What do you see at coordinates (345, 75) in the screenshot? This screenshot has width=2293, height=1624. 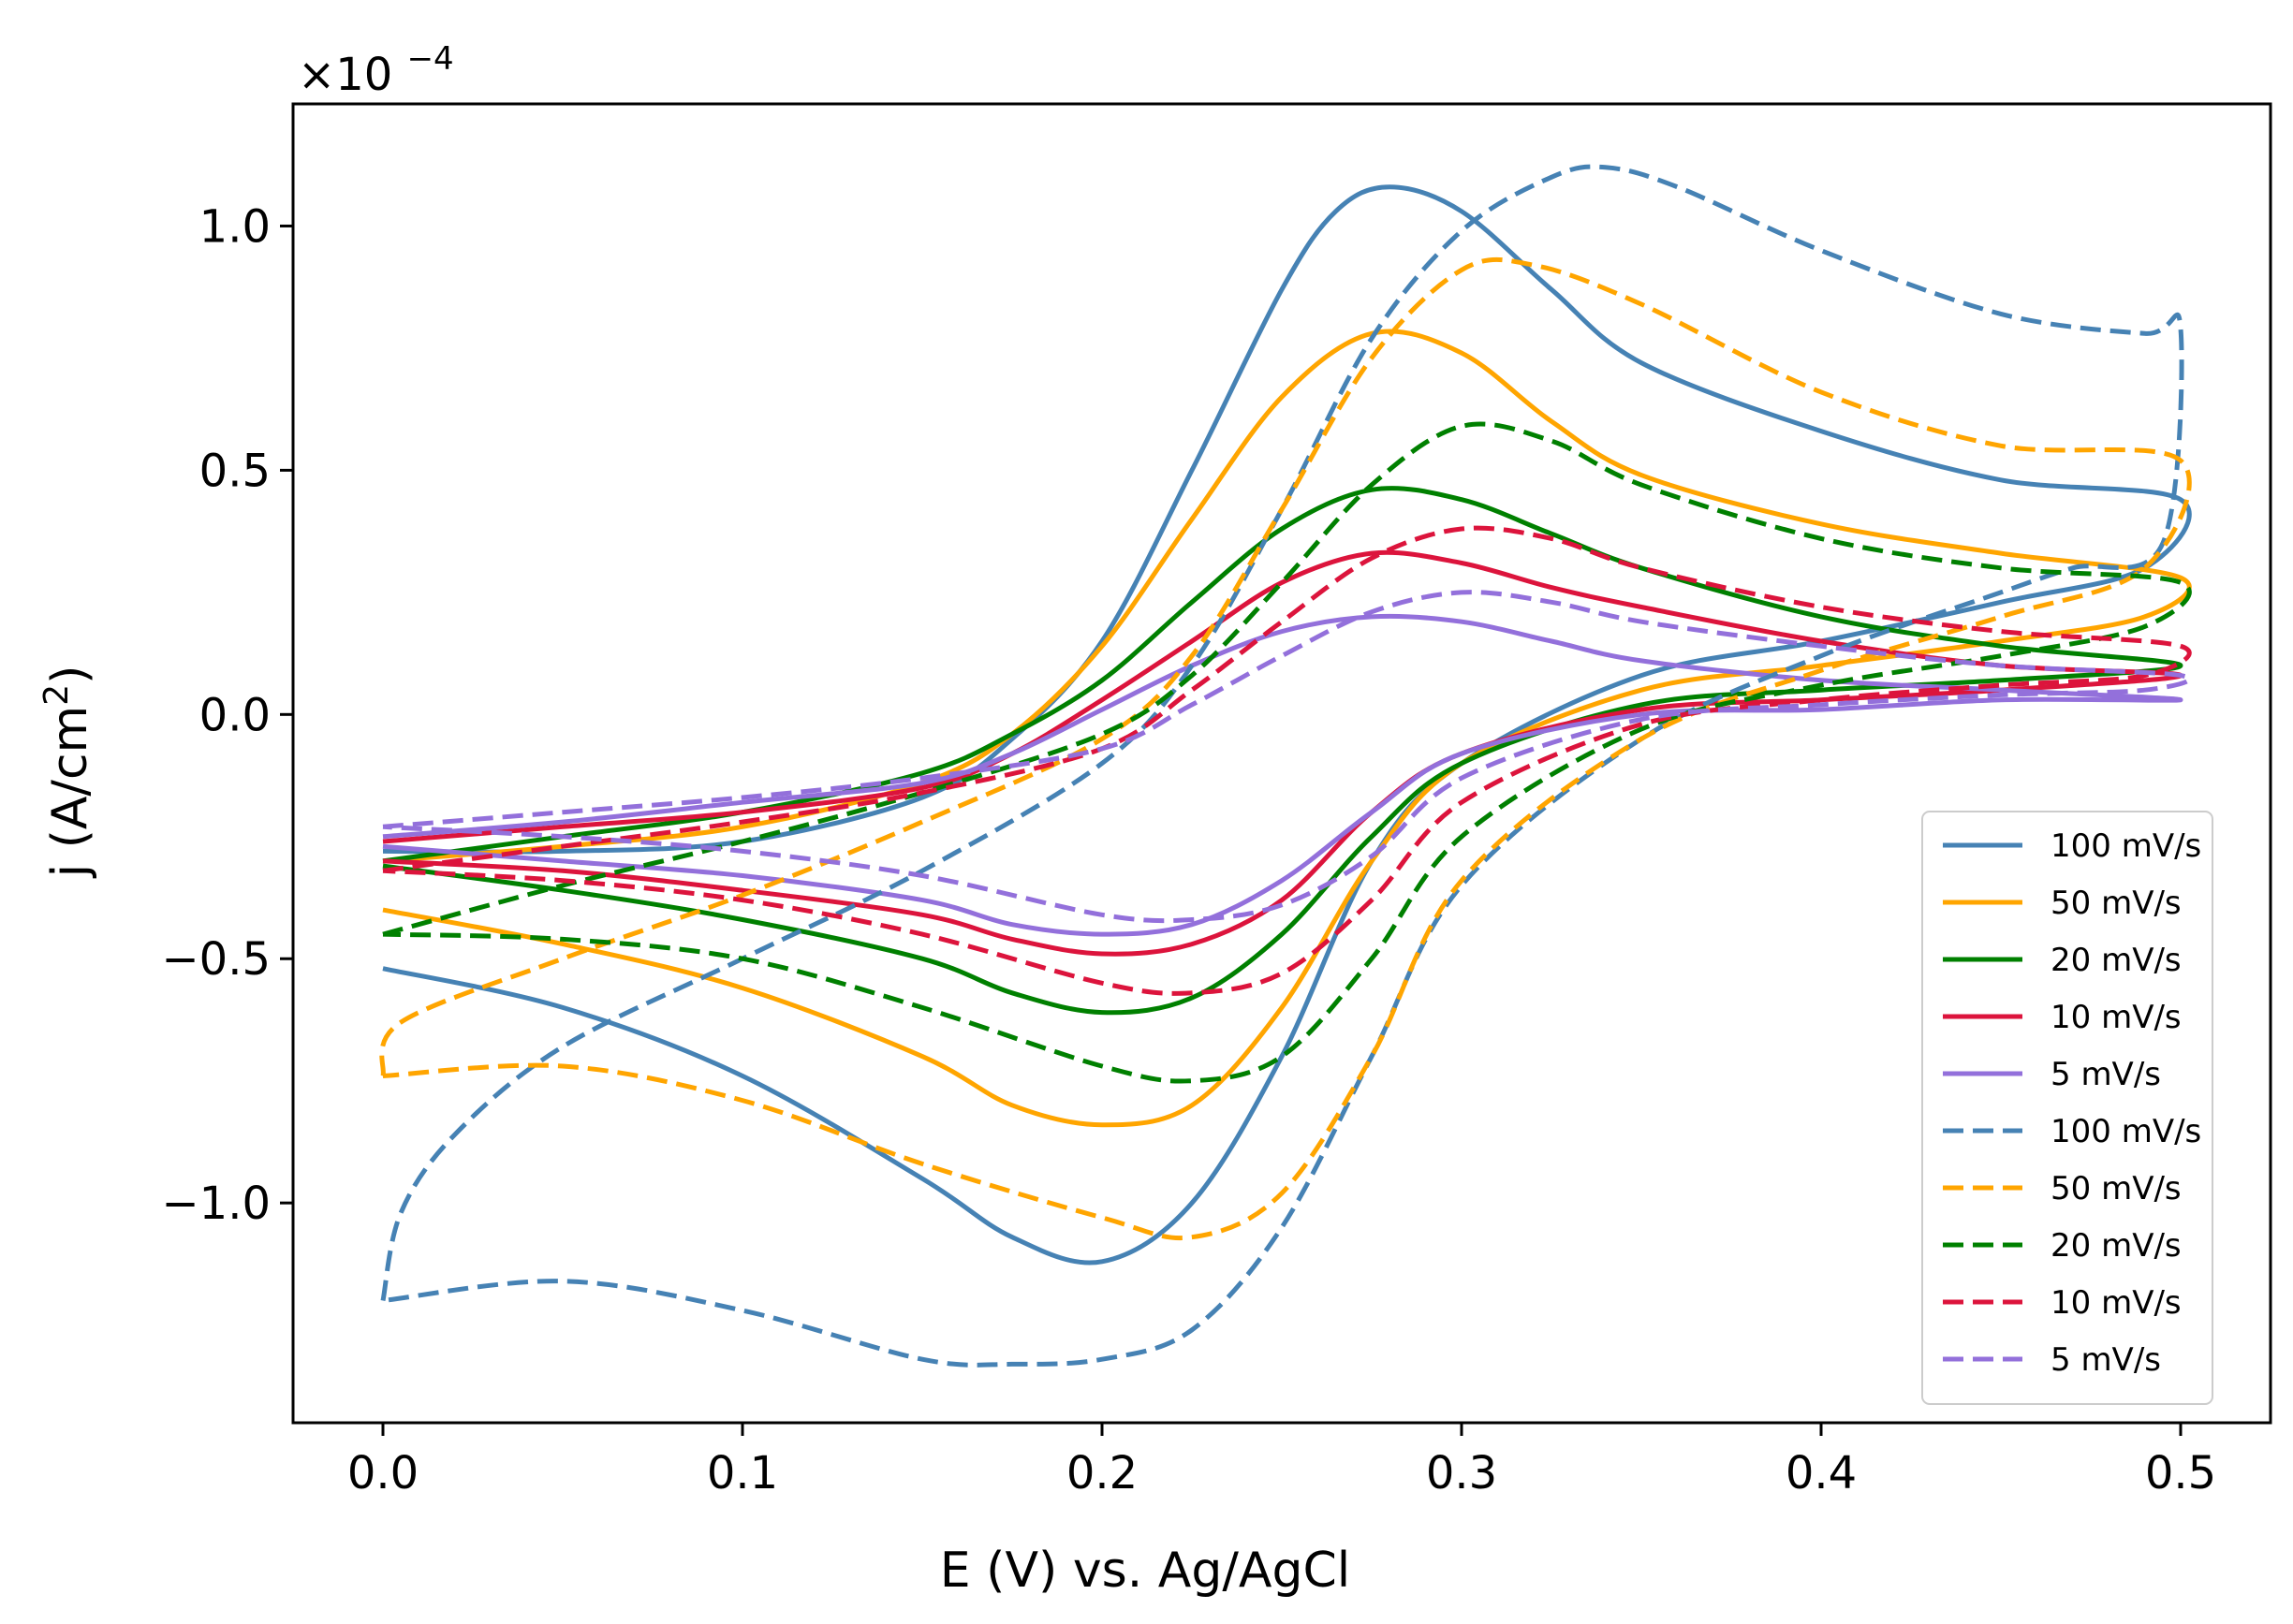 I see `y-offset-base: ×10` at bounding box center [345, 75].